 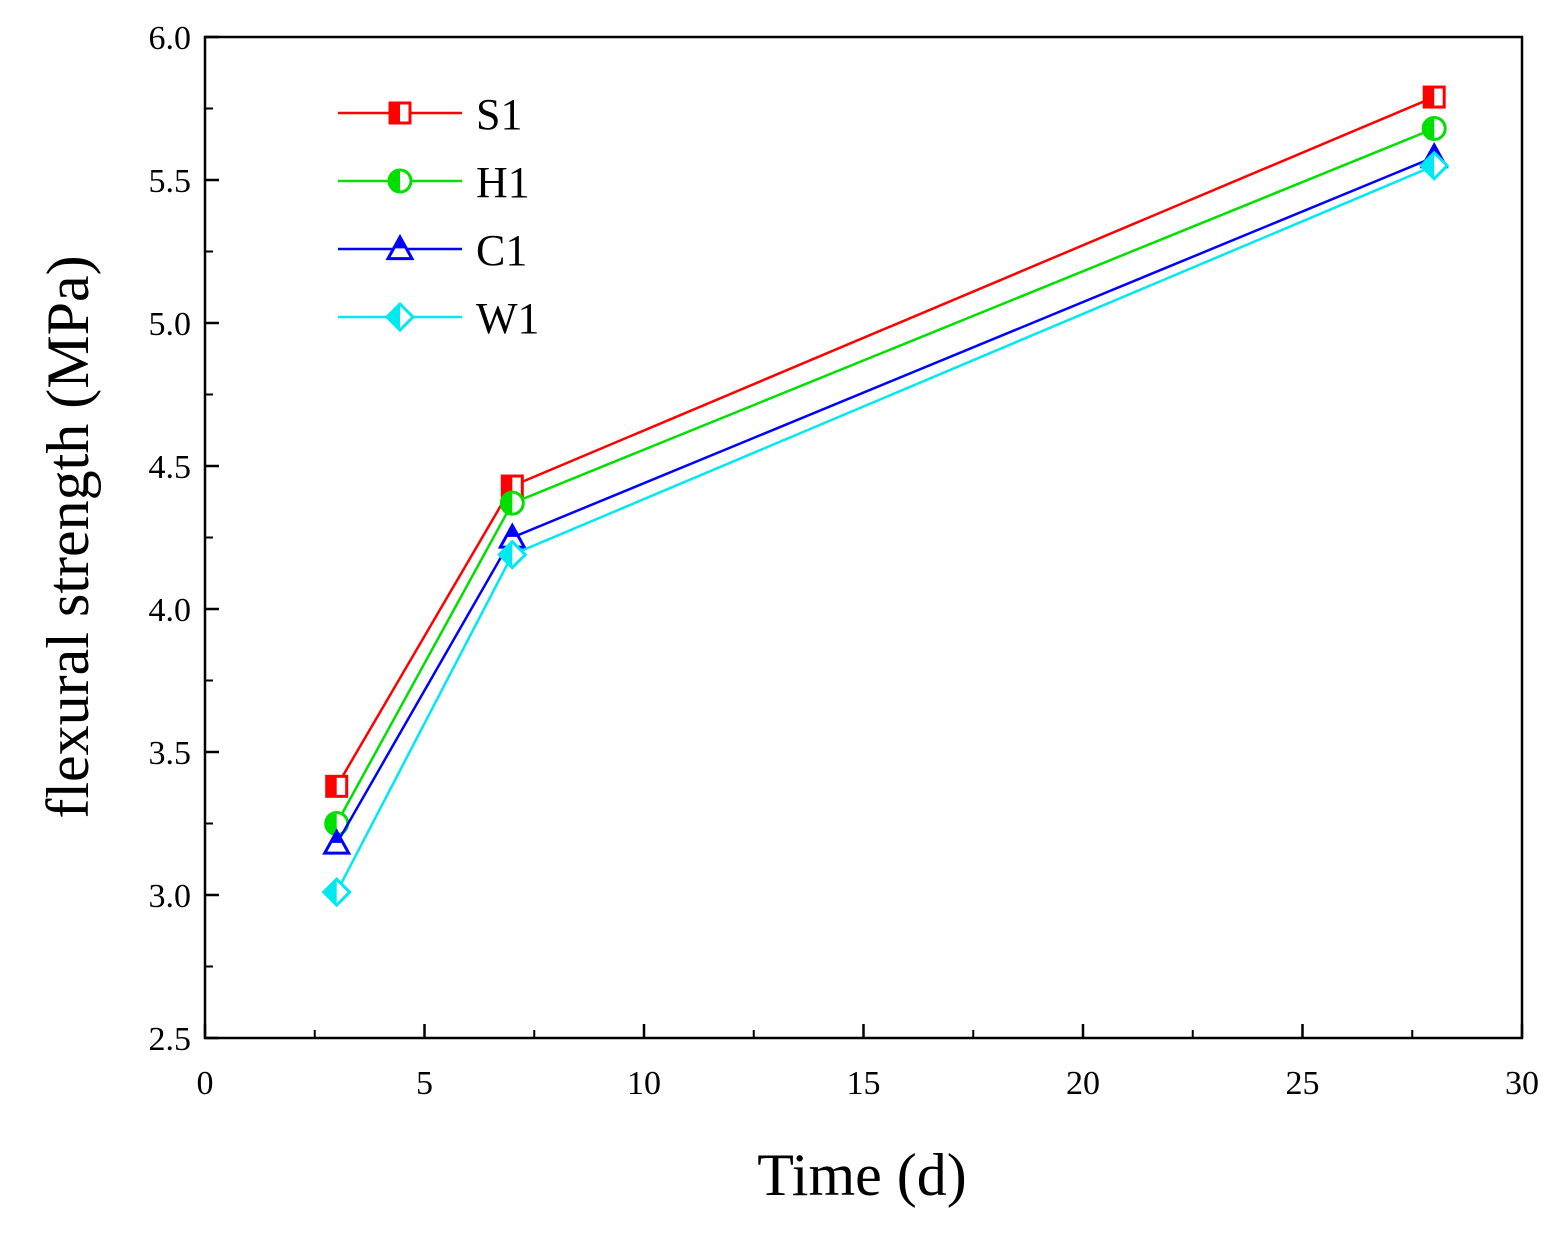 I want to click on x-tick-label: 5, so click(x=424, y=1083).